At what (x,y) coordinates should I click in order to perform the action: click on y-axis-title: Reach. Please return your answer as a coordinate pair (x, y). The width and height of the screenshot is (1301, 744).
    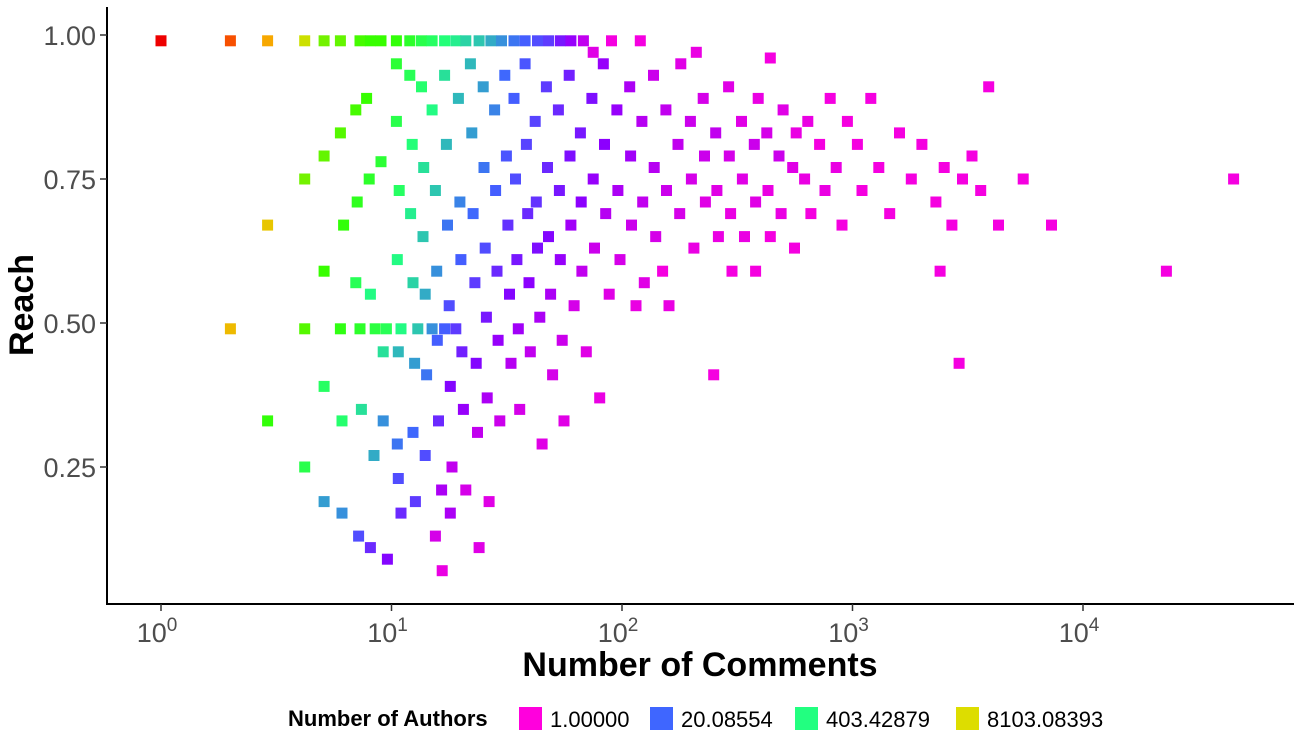
    Looking at the image, I should click on (22, 305).